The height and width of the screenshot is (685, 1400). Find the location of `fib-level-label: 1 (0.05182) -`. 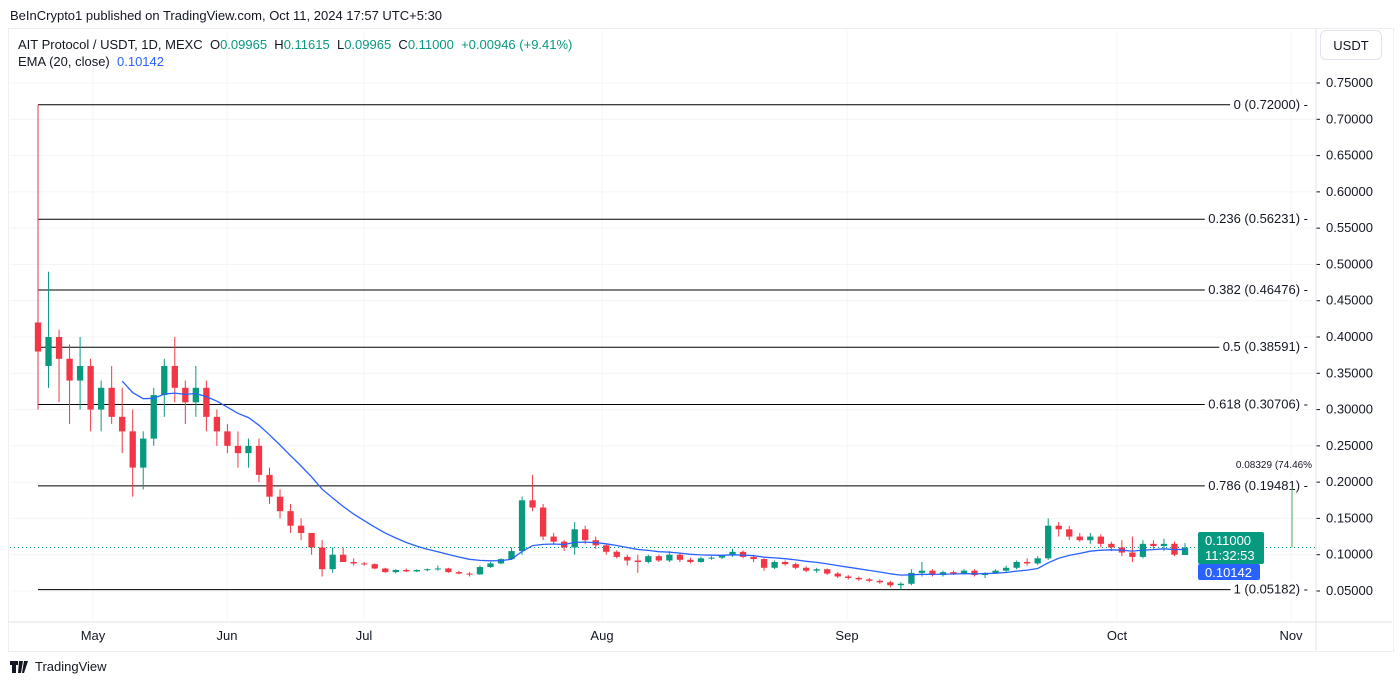

fib-level-label: 1 (0.05182) - is located at coordinates (1271, 589).